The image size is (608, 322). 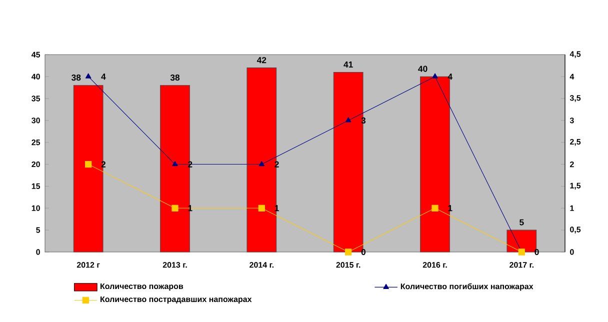 I want to click on y2-tick-label: 4, so click(x=572, y=77).